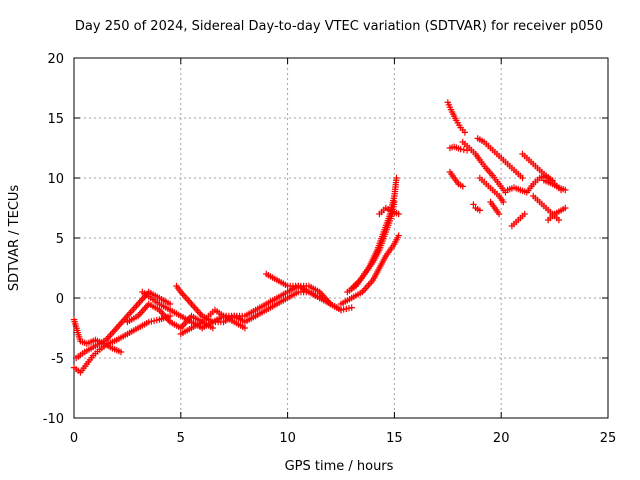 The width and height of the screenshot is (640, 480). I want to click on x-tick-label: 5, so click(181, 438).